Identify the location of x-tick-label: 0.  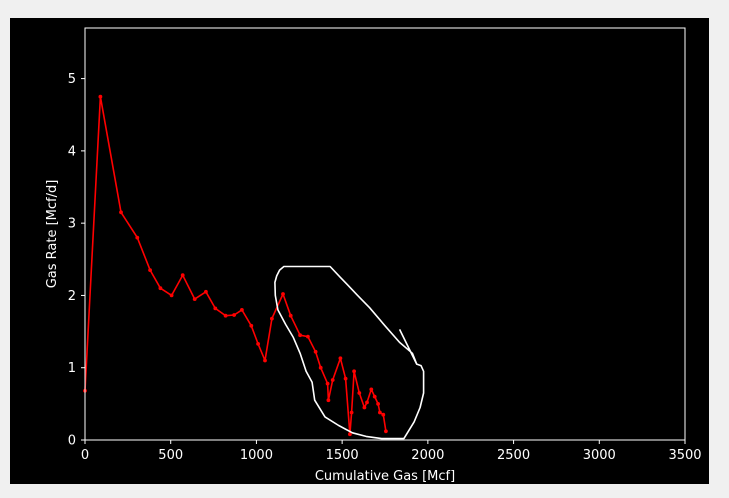
(85, 455).